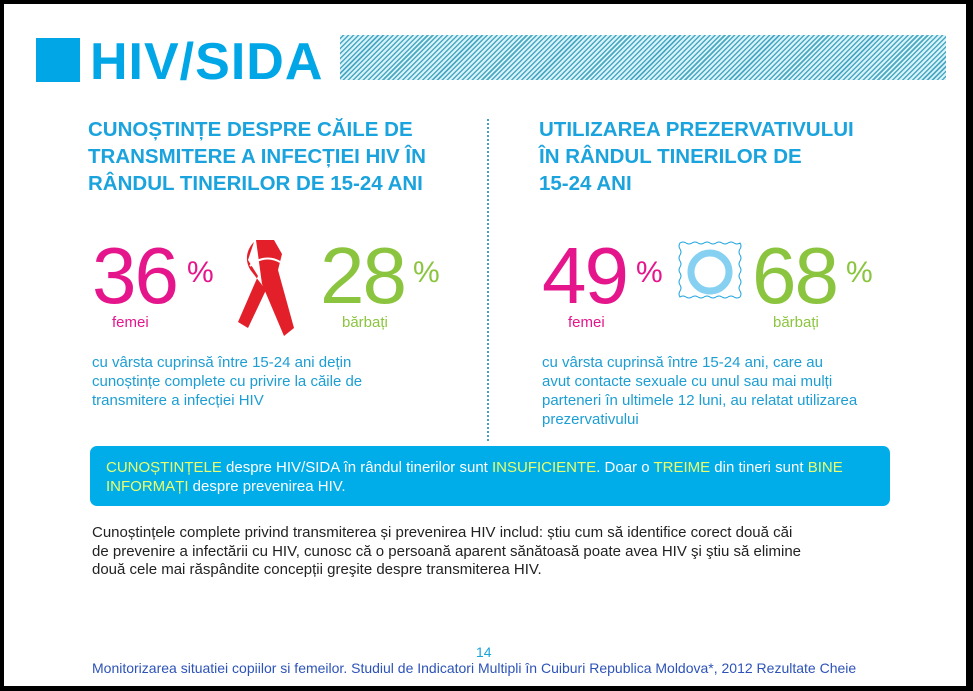  Describe the element at coordinates (682, 467) in the screenshot. I see `callout-highlight: TREIME` at that location.